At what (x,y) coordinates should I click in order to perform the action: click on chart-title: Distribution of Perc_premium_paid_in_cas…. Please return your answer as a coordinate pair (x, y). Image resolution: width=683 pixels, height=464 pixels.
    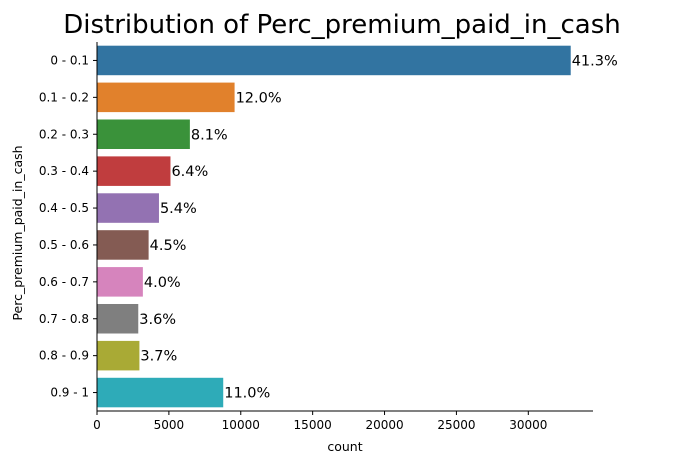
    Looking at the image, I should click on (342, 25).